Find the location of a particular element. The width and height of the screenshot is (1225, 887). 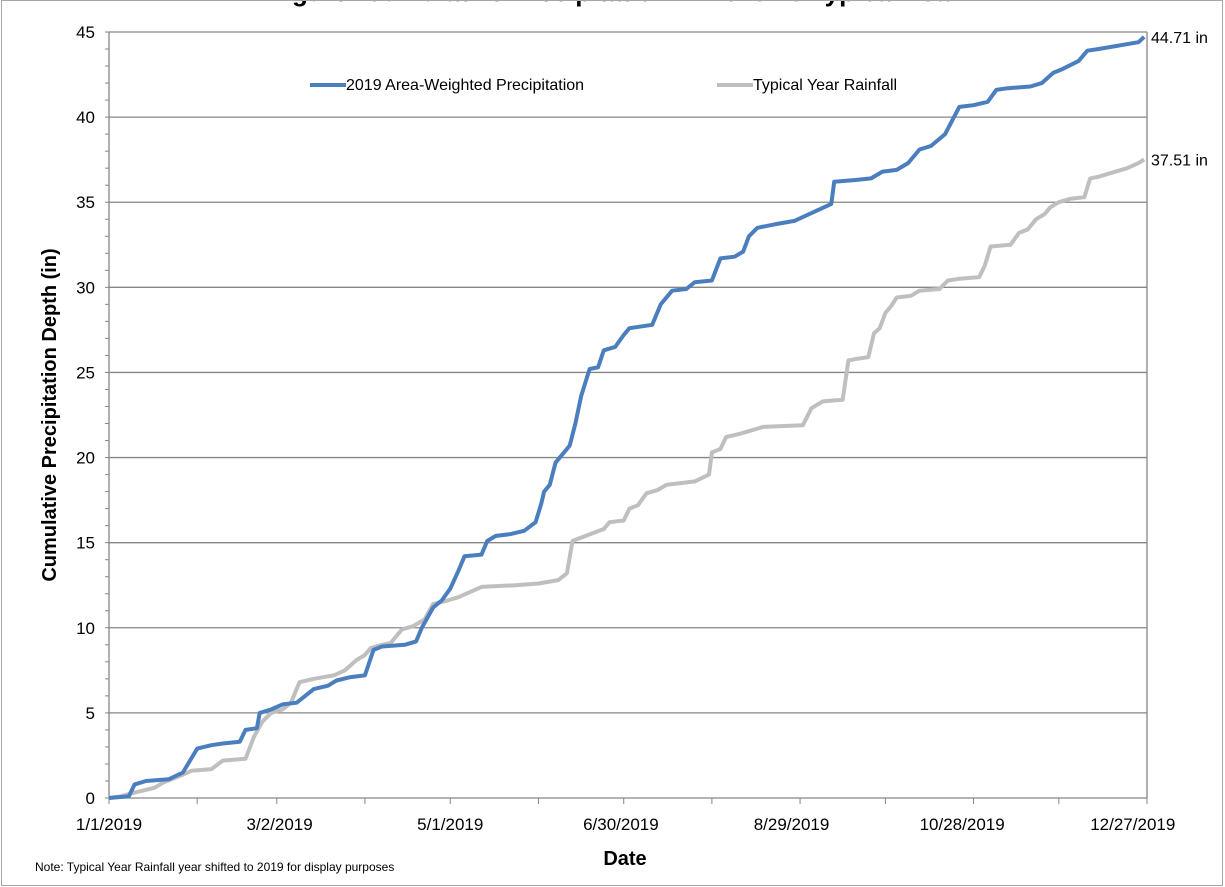

x-tick-label: 8/29/2019 is located at coordinates (792, 824).